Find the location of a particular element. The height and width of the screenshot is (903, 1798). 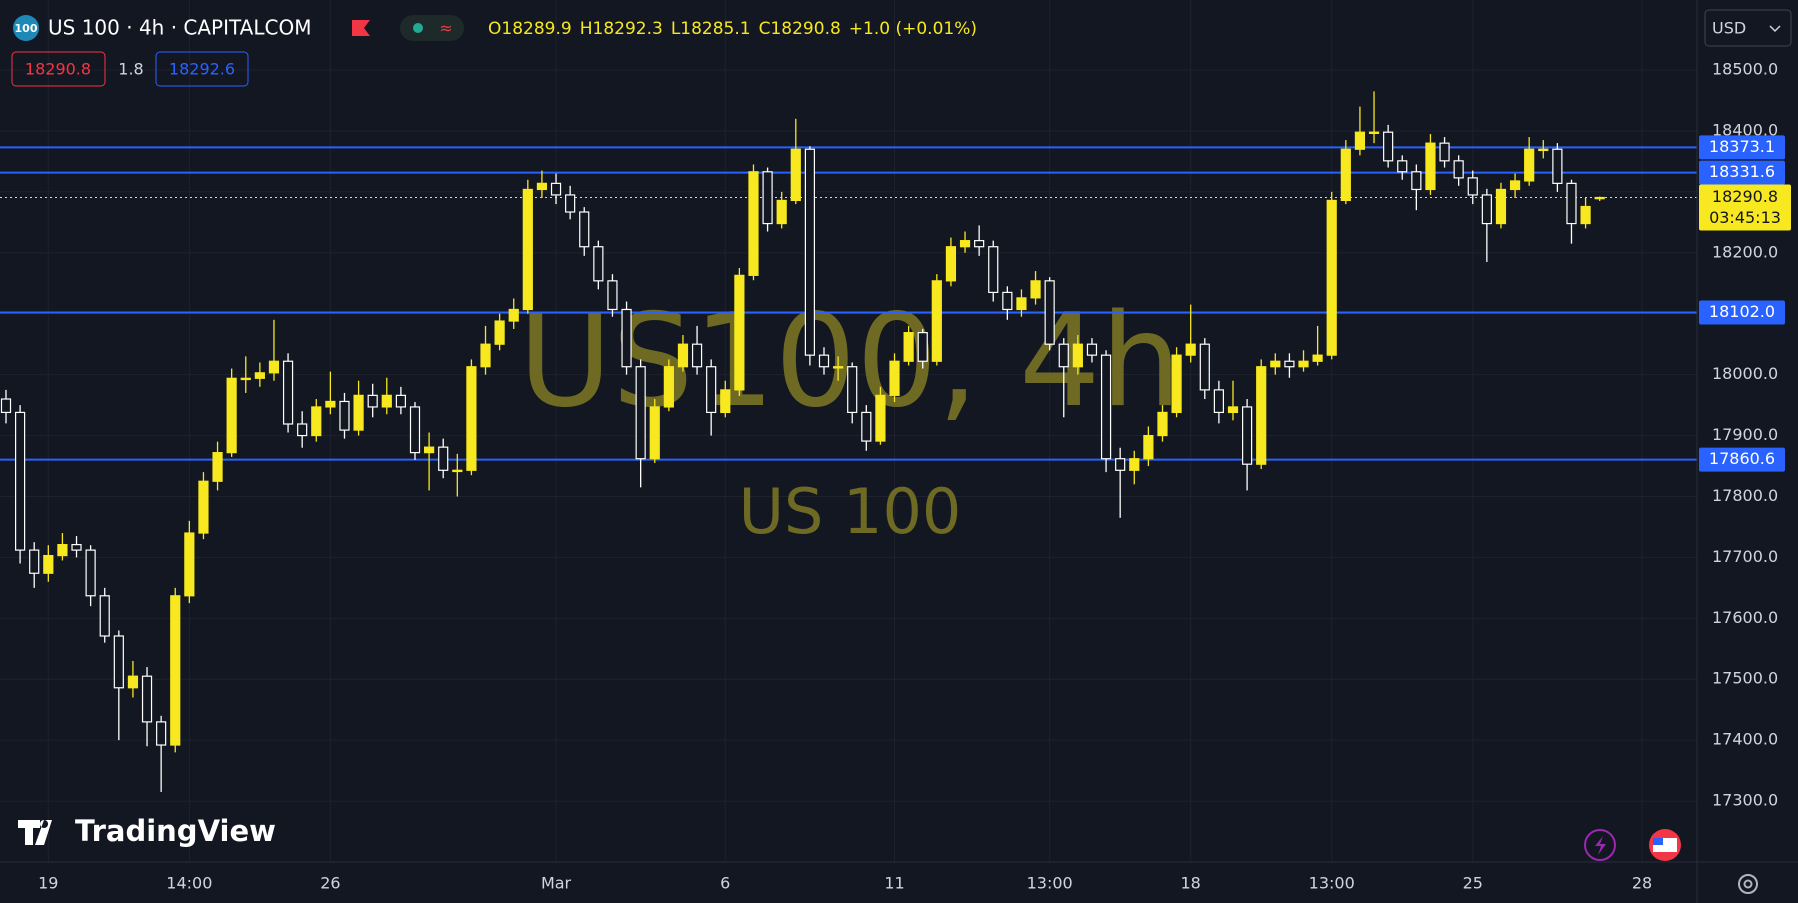

symbol-title: US 100 · 4h · CAPITALCOM is located at coordinates (179, 28).